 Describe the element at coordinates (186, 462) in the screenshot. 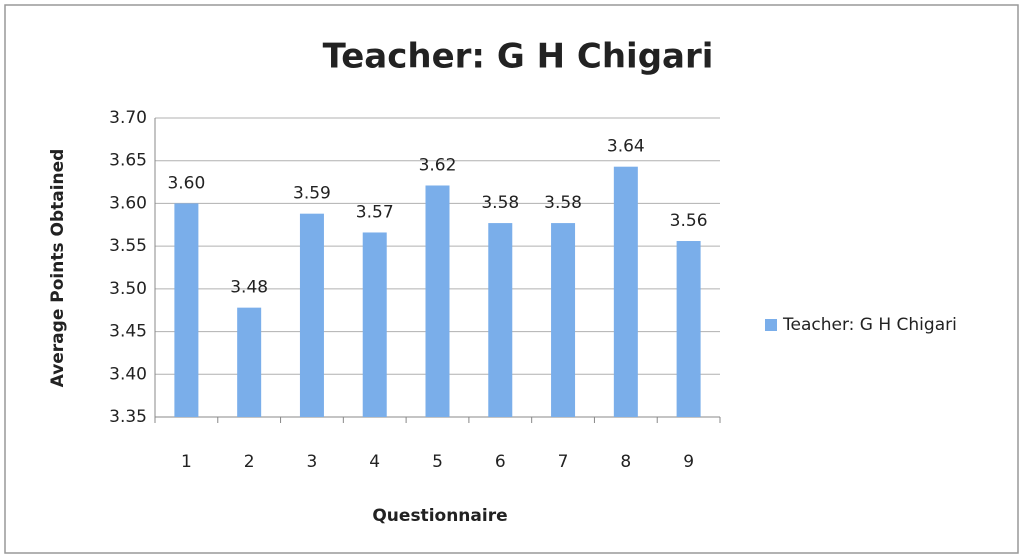

I see `x-tick-label: 1` at that location.